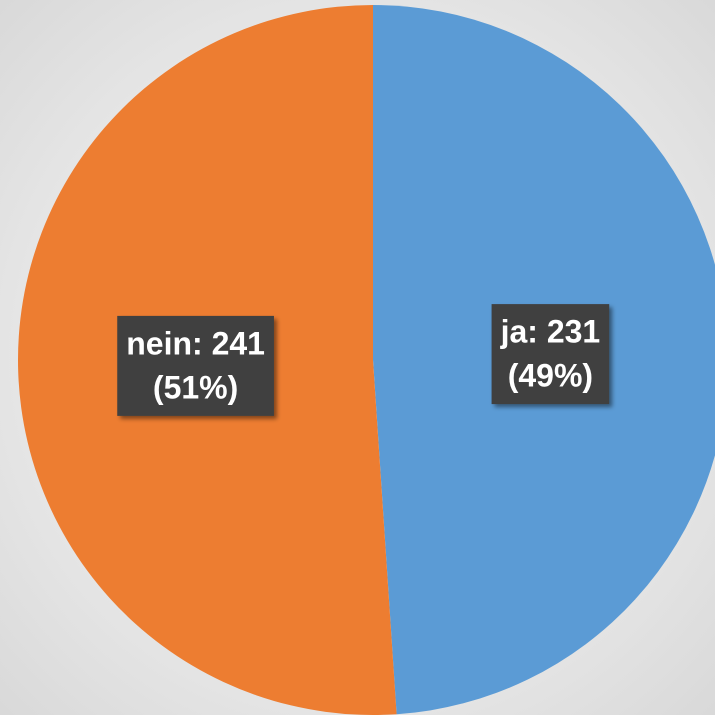  What do you see at coordinates (550, 376) in the screenshot?
I see `data-label-percent: (49%)` at bounding box center [550, 376].